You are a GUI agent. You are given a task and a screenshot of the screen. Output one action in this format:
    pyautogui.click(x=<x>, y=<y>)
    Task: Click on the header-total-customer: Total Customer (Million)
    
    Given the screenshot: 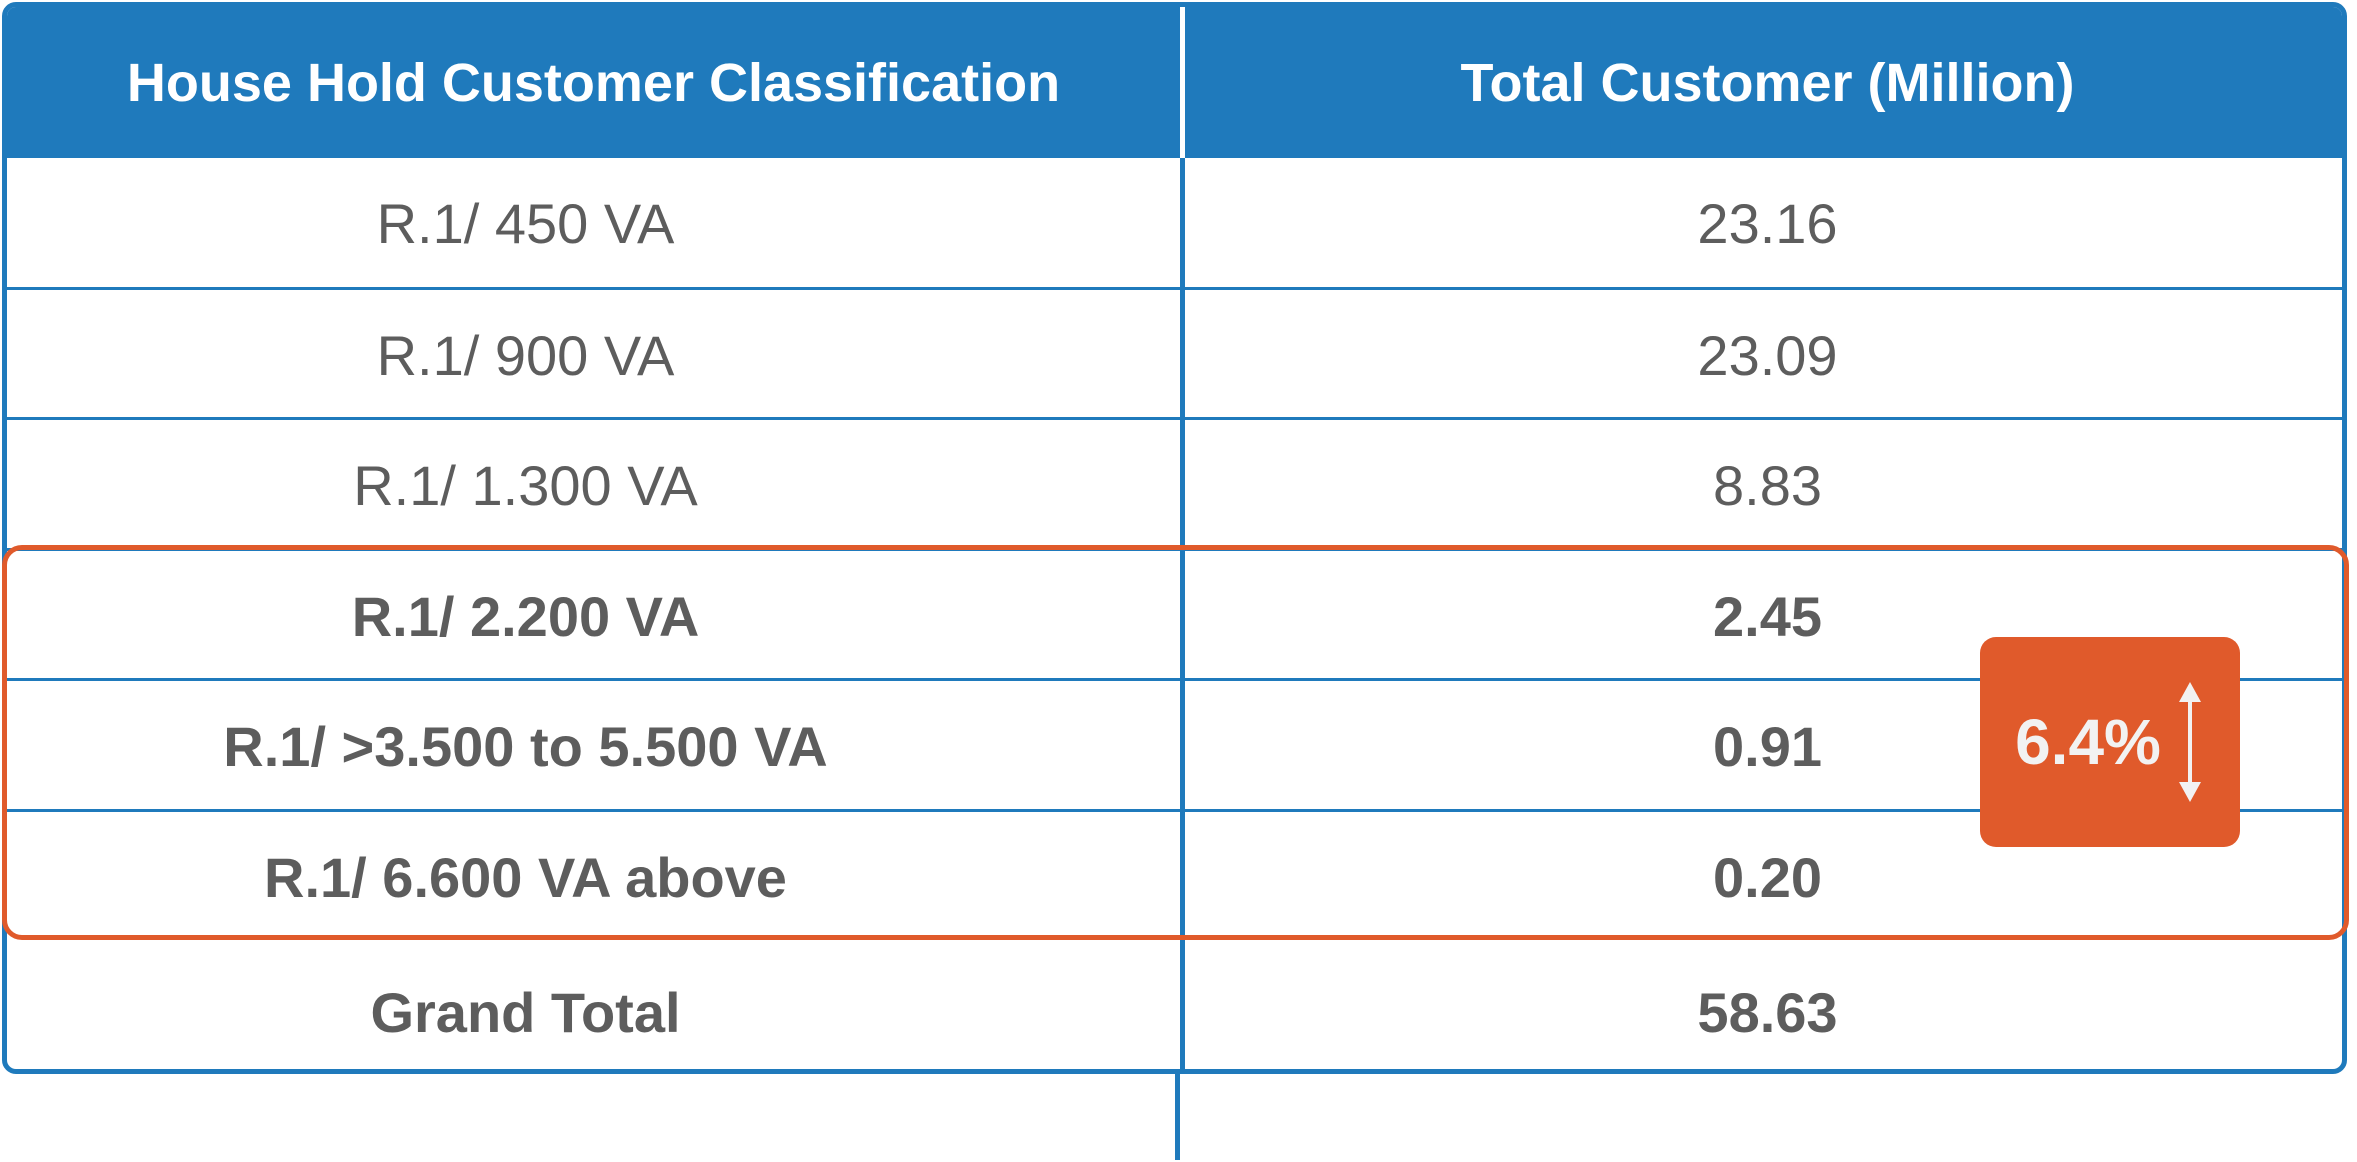 What is the action you would take?
    pyautogui.click(x=1767, y=82)
    